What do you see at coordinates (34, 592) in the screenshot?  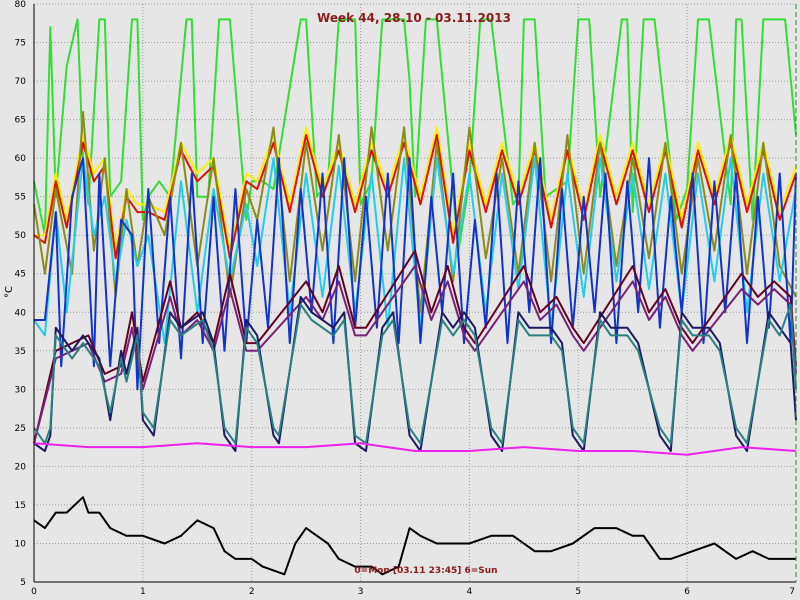 I see `x-tick-label: 0` at bounding box center [34, 592].